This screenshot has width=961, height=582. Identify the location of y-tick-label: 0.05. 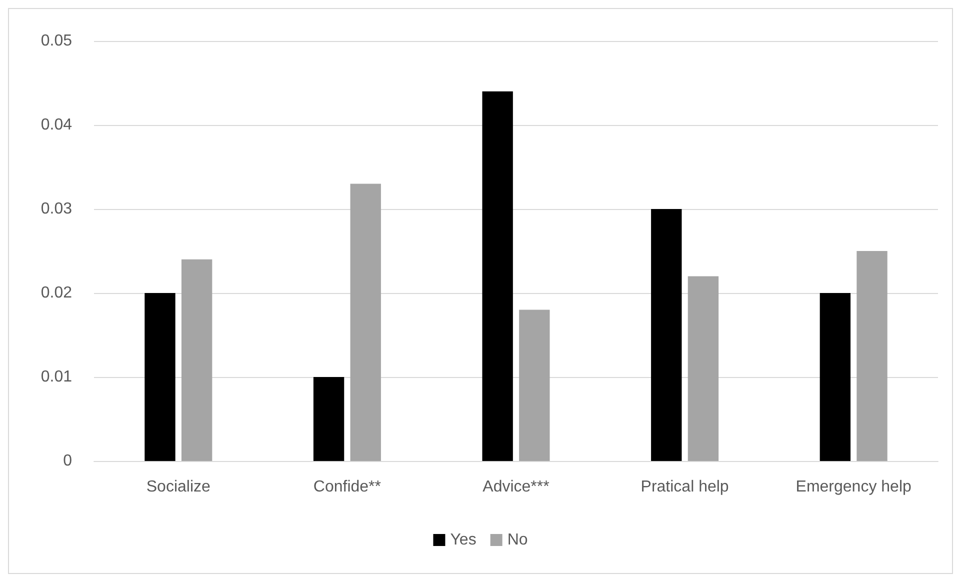
(56, 41).